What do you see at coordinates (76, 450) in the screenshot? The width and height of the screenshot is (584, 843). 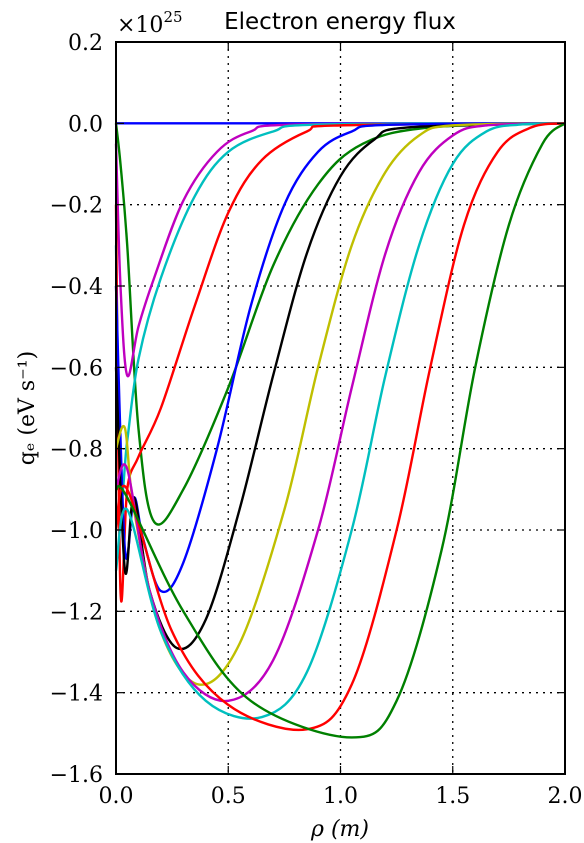 I see `y-tick-label: −0.8` at bounding box center [76, 450].